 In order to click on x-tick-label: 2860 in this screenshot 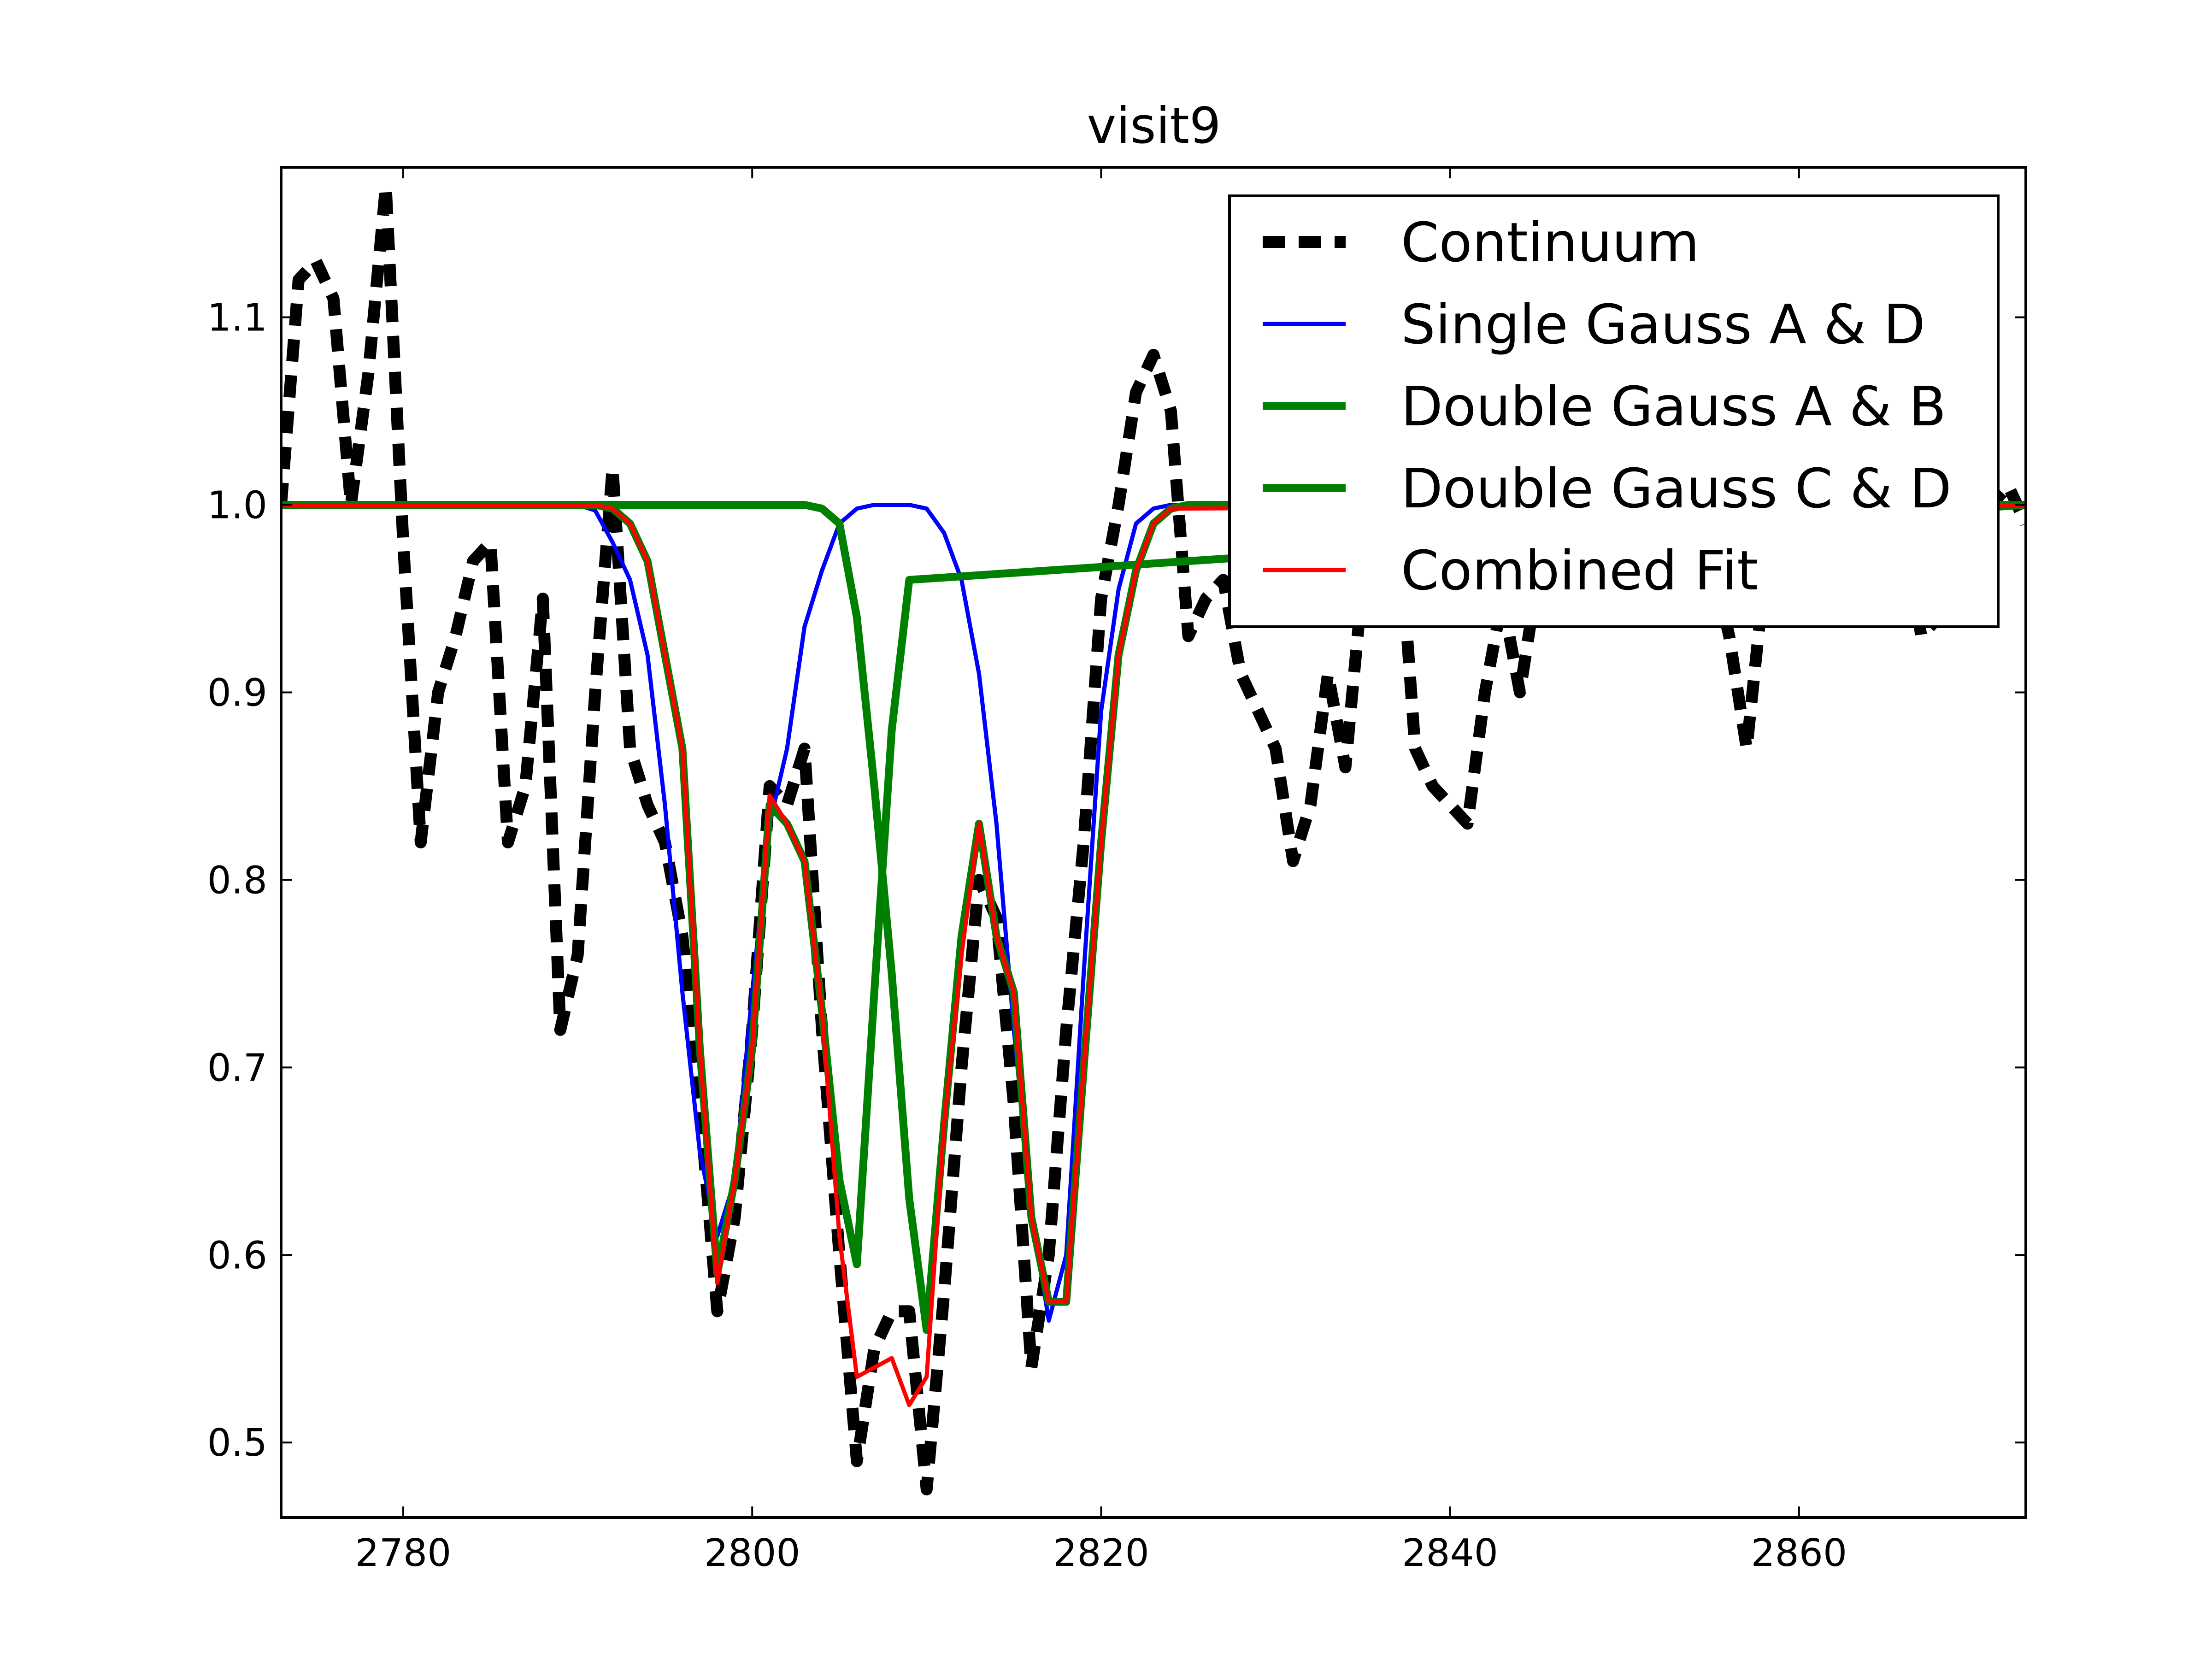, I will do `click(1799, 1553)`.